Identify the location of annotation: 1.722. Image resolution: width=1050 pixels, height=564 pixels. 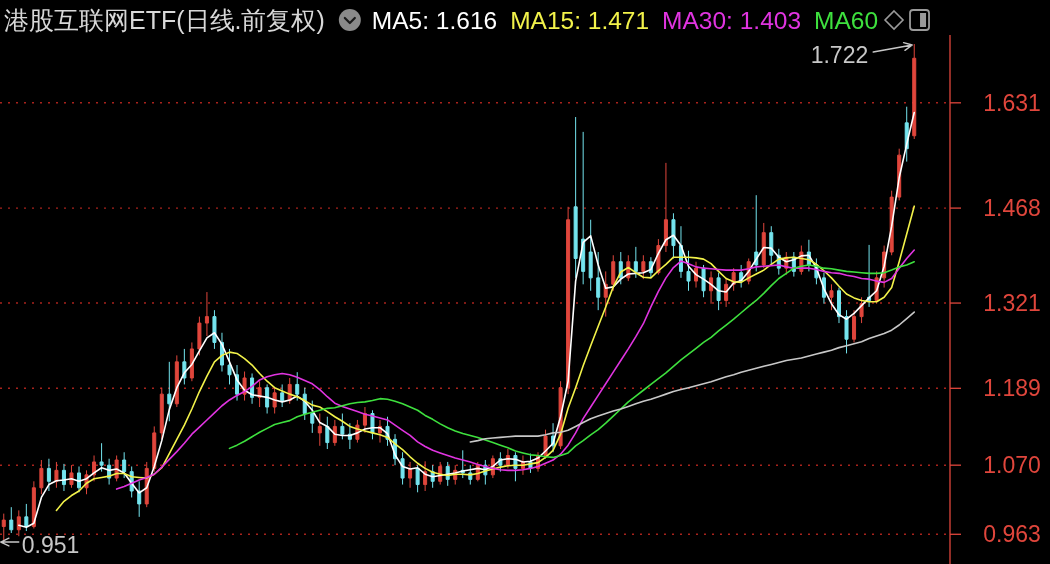
(839, 55).